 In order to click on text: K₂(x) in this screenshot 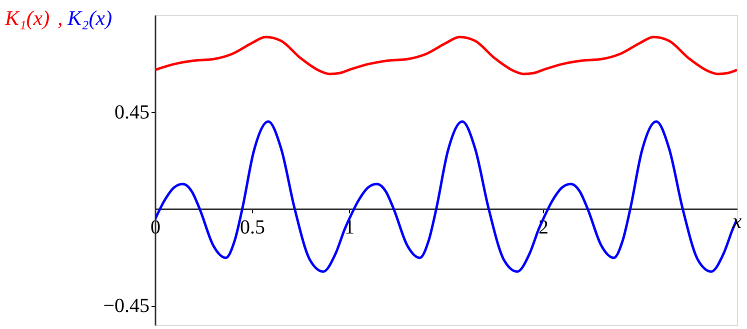, I will do `click(89, 18)`.